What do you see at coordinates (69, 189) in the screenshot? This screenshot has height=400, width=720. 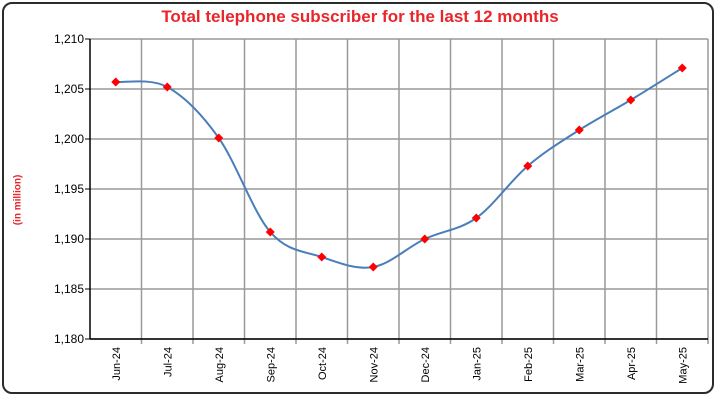 I see `y-tick-label: 1,195` at bounding box center [69, 189].